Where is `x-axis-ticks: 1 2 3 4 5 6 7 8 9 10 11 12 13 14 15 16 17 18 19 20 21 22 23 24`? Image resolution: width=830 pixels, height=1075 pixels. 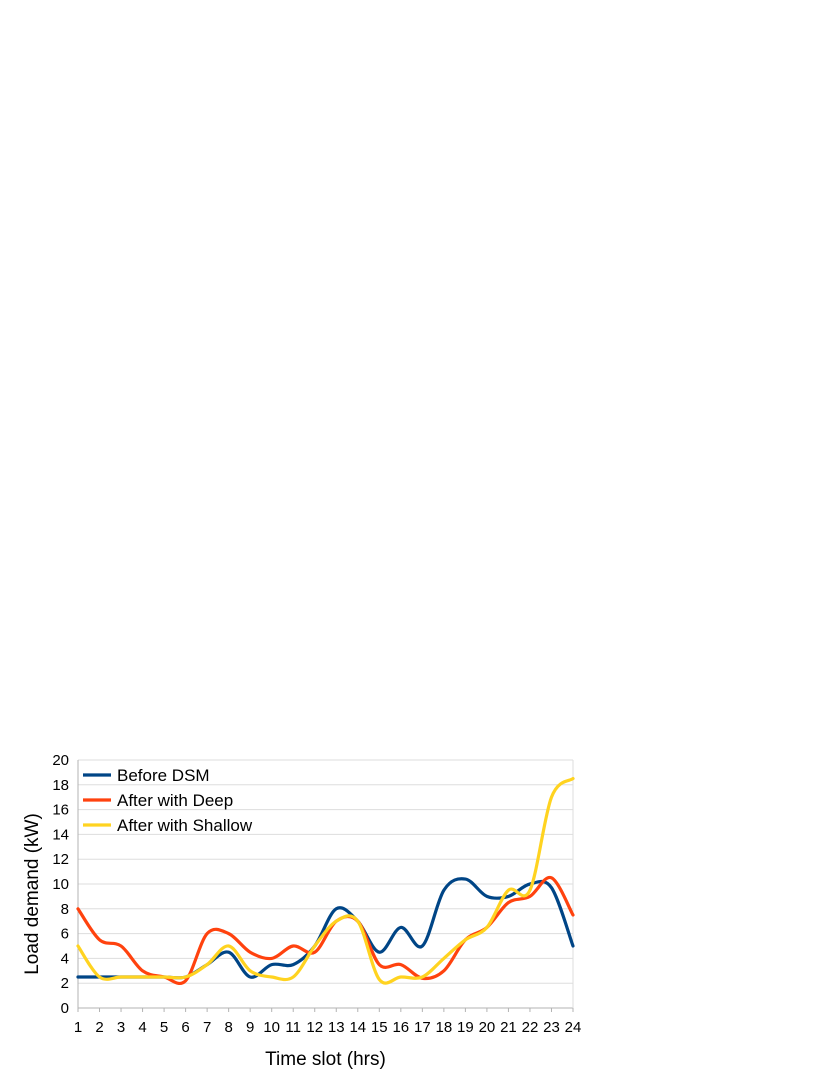 x-axis-ticks: 1 2 3 4 5 6 7 8 9 10 11 12 13 14 15 16 17 18 19 20 21 22 23 24 is located at coordinates (328, 1022).